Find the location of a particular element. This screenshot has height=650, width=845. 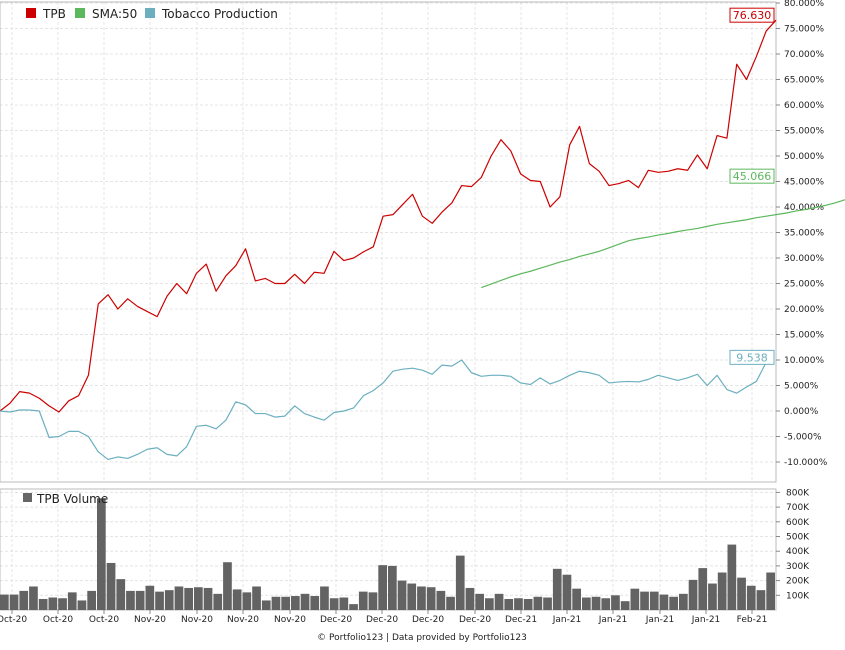

y-tick-label: 25.000% is located at coordinates (804, 285).